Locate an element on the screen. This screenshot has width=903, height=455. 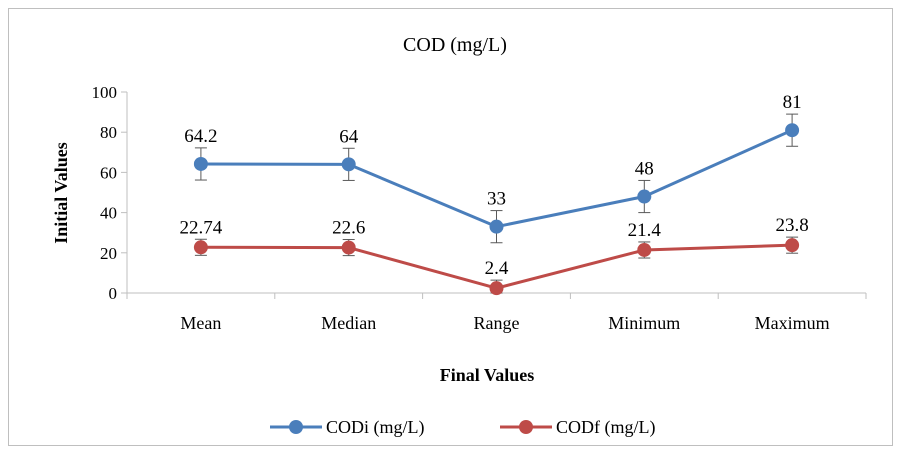
data-label: 64.2 is located at coordinates (200, 136).